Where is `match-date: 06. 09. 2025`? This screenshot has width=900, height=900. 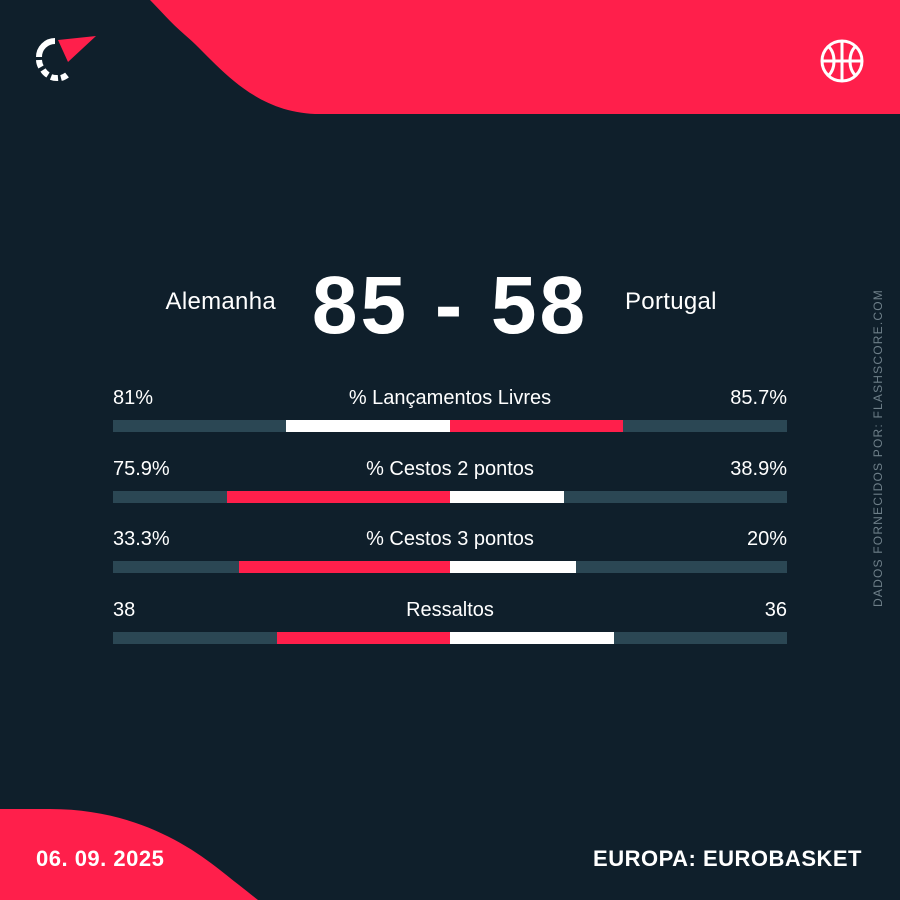 match-date: 06. 09. 2025 is located at coordinates (100, 858).